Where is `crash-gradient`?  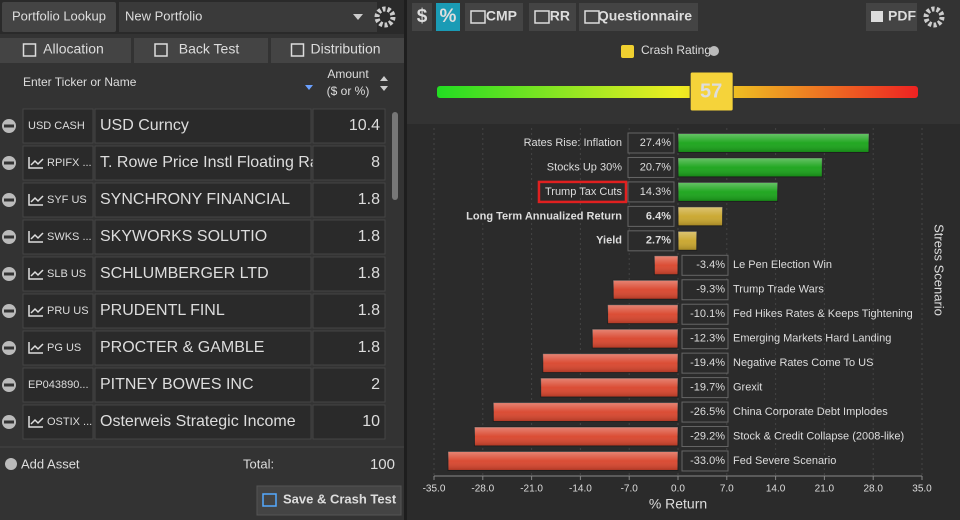
crash-gradient is located at coordinates (677, 92).